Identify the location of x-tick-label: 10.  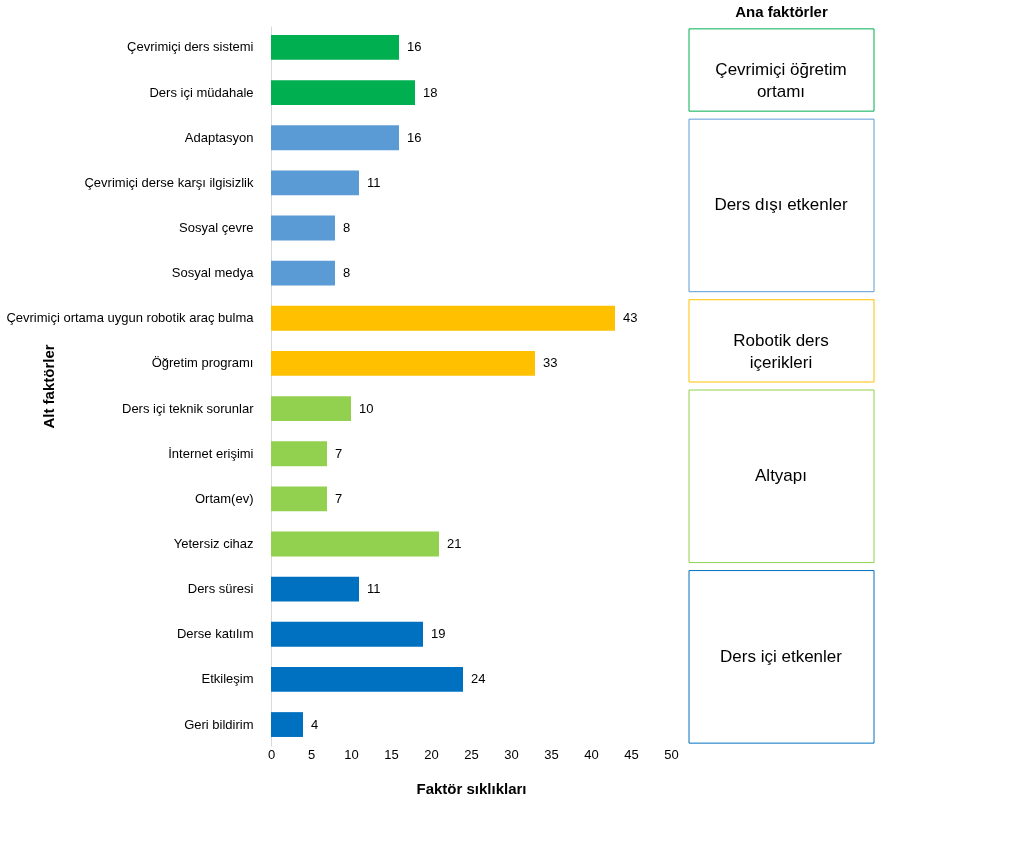
(351, 754).